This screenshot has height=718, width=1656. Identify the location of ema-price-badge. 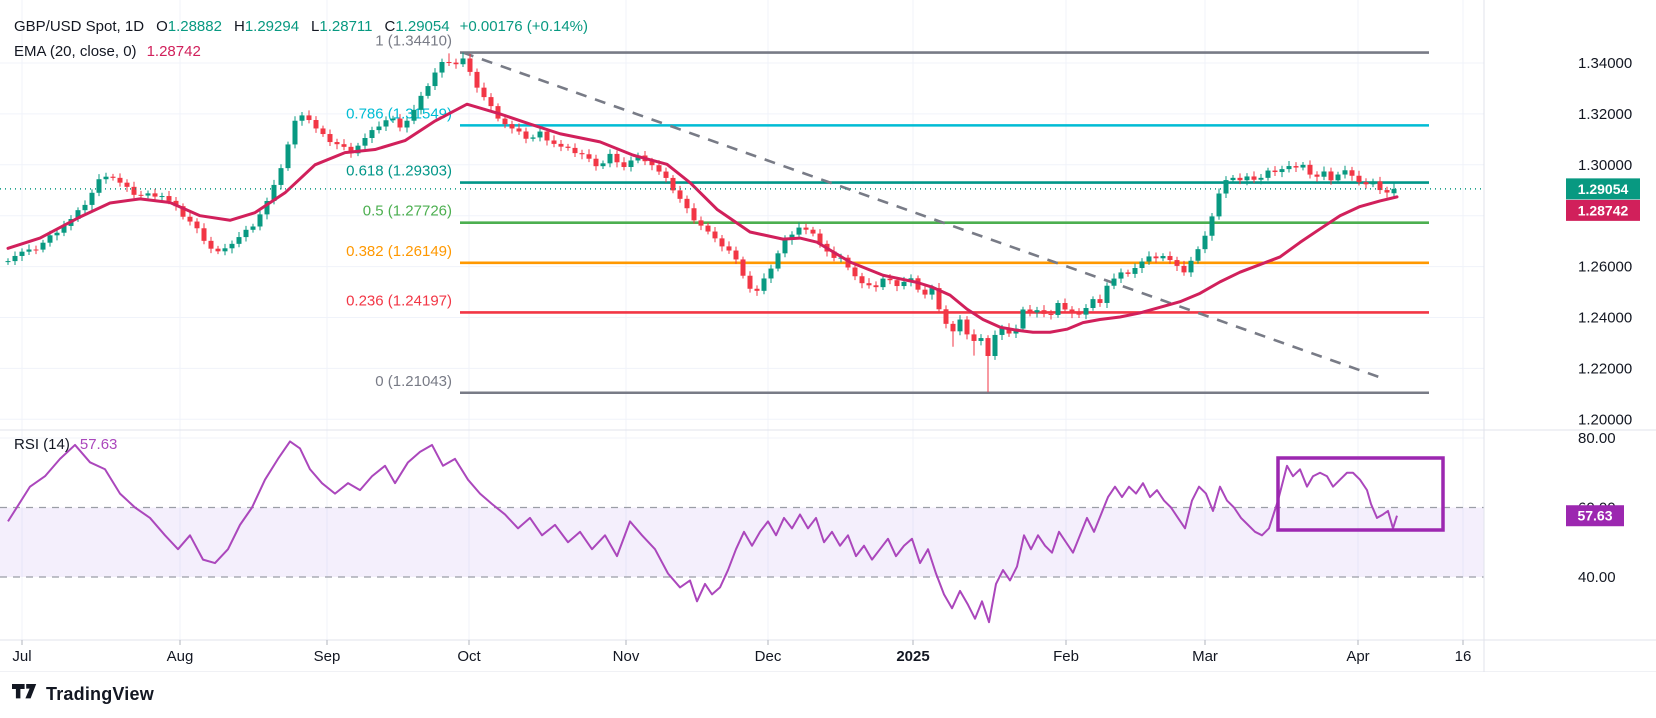
(1603, 210).